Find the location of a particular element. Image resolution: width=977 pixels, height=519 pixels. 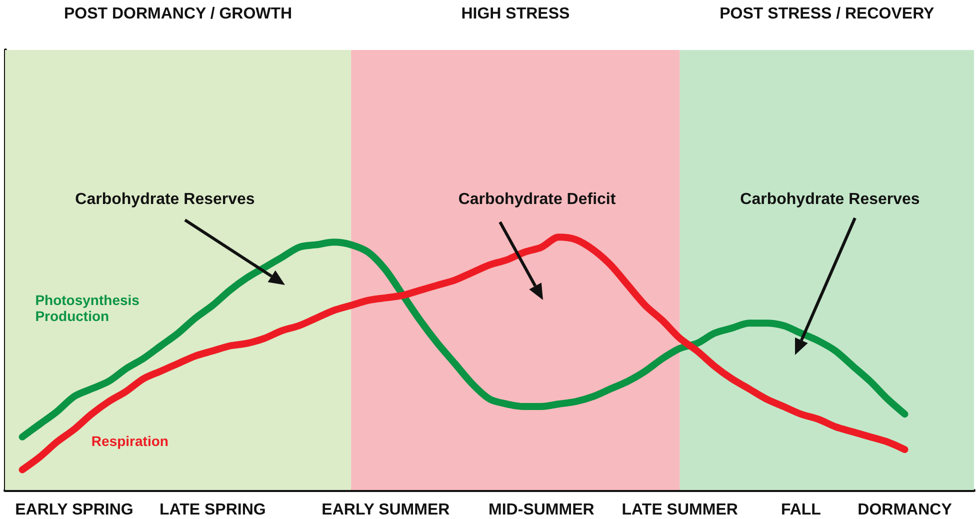

text: HIGH STRESS is located at coordinates (515, 14).